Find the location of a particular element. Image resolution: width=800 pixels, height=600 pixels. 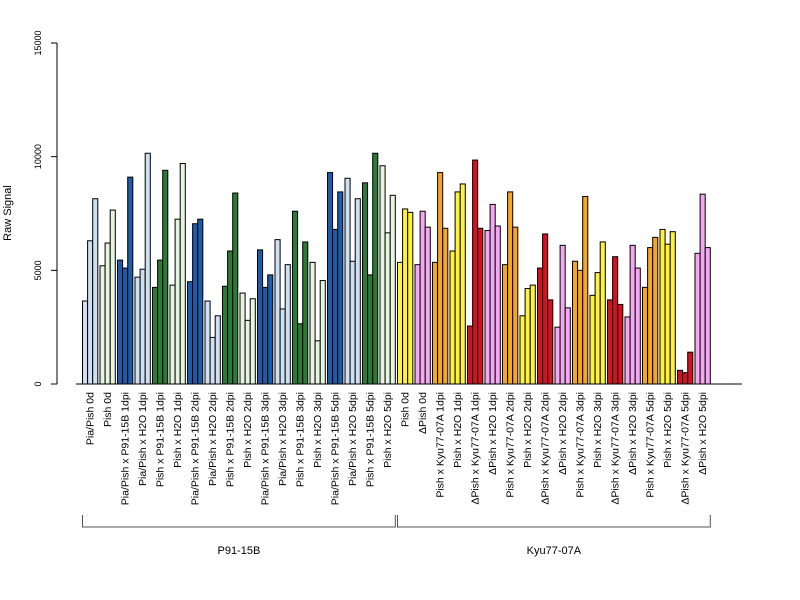

x-tick-label: Pia/Pish x H2O 2dpi is located at coordinates (213, 439).